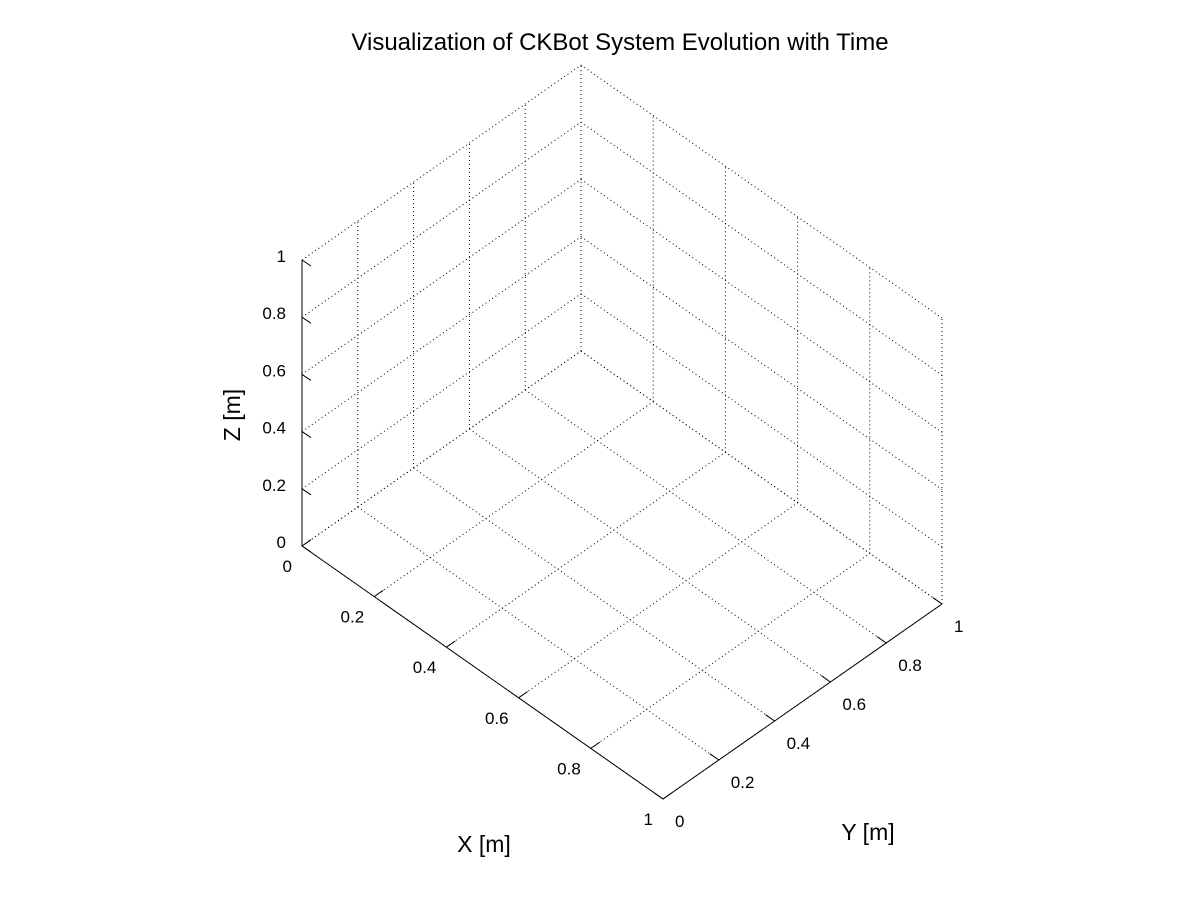 Image resolution: width=1200 pixels, height=900 pixels. I want to click on x-tick-label: 0, so click(287, 566).